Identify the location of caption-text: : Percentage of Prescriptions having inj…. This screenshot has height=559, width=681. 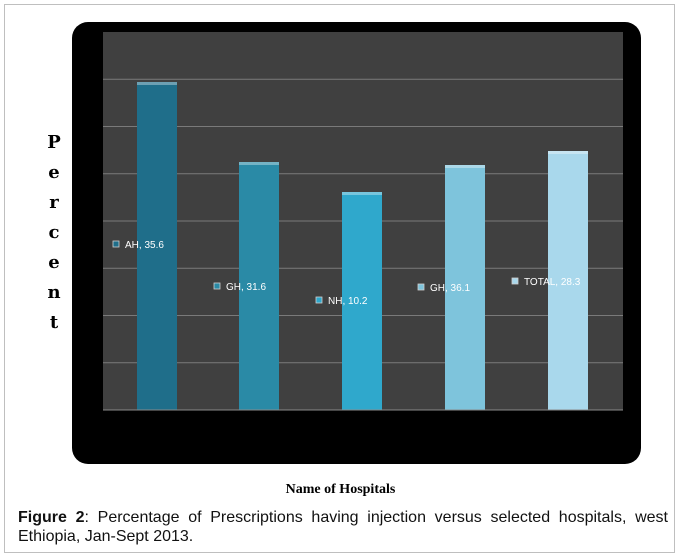
(343, 527).